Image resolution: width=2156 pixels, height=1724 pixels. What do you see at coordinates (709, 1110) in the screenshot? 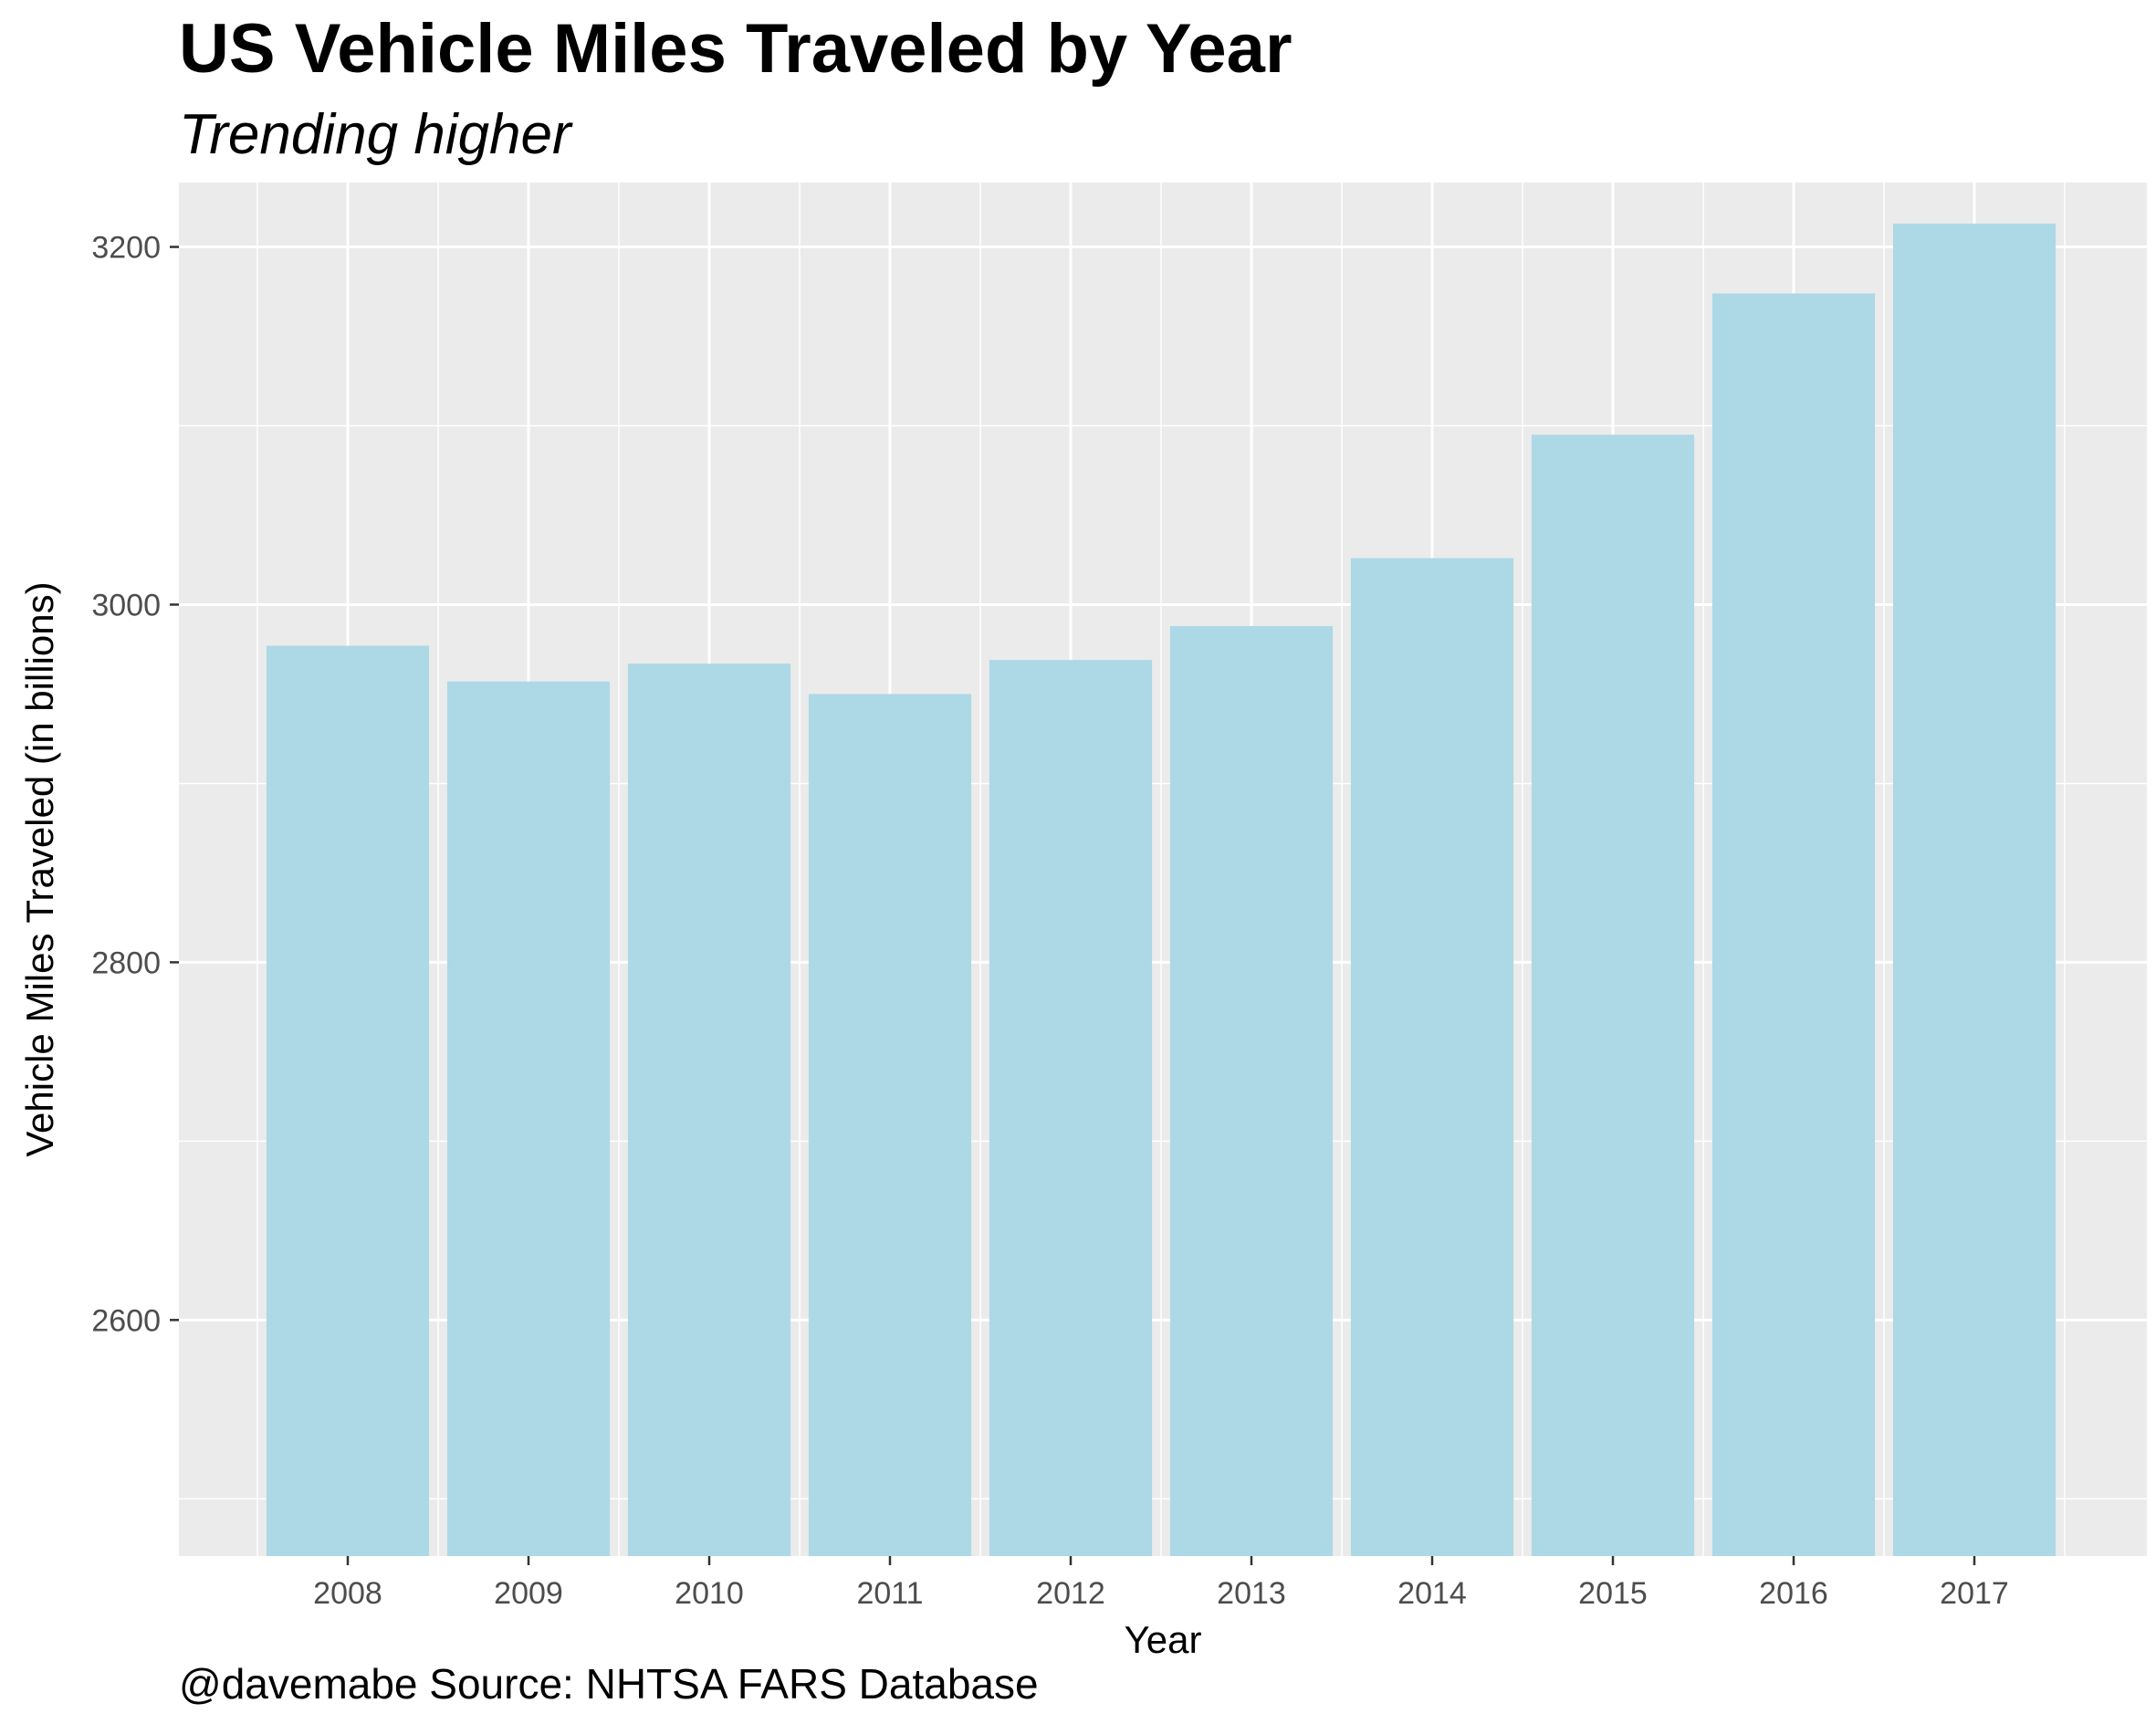
I see `bar-2010` at bounding box center [709, 1110].